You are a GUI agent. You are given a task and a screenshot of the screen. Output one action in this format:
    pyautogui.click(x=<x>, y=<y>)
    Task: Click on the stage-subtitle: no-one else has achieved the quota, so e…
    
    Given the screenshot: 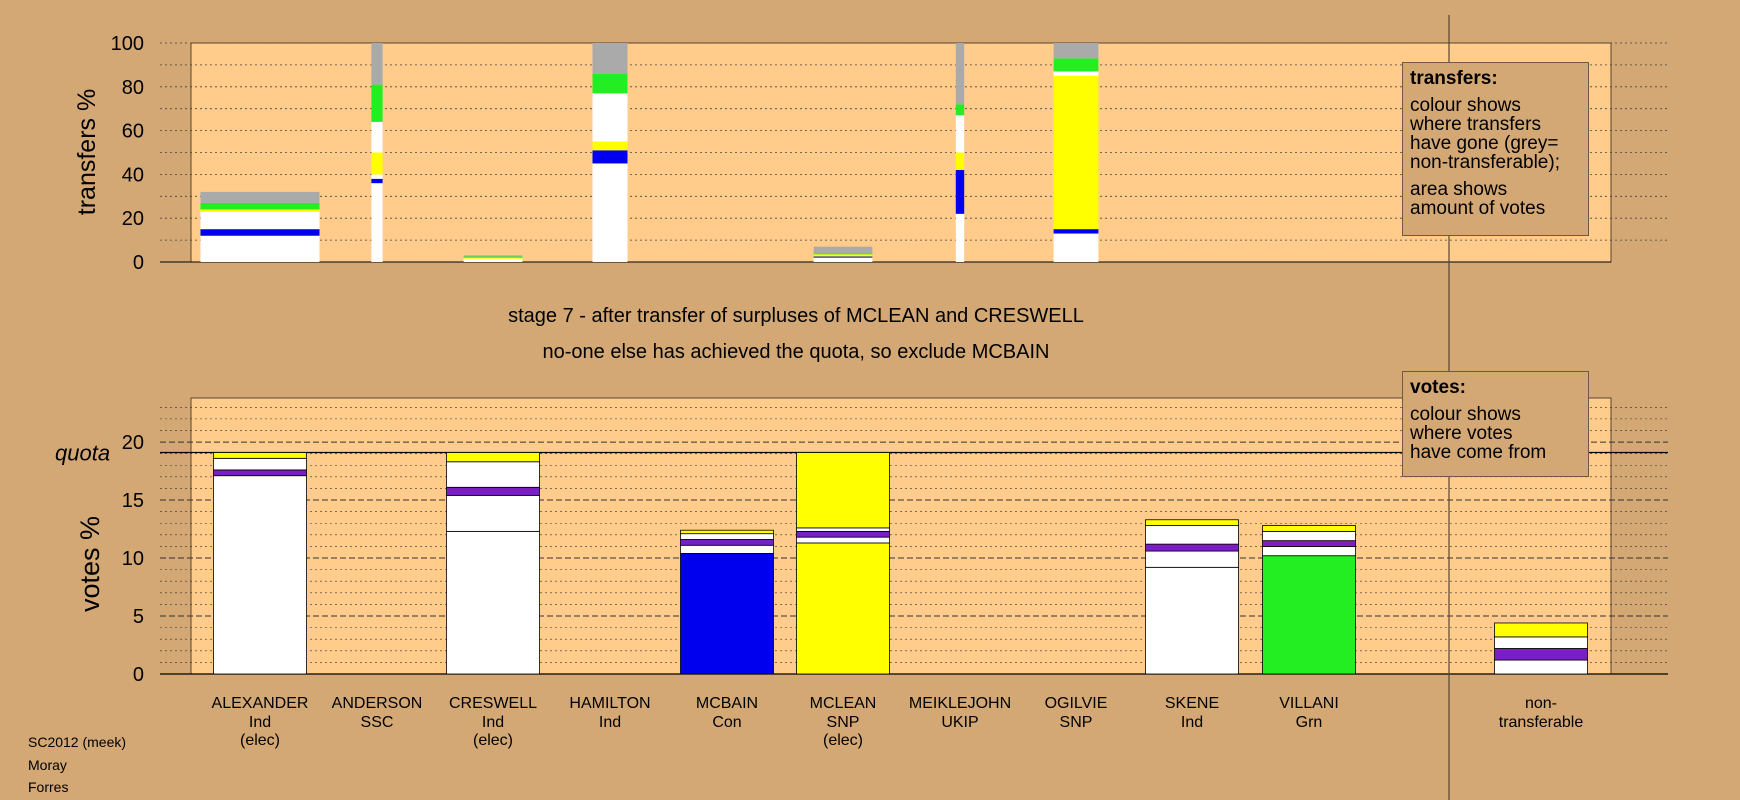 What is the action you would take?
    pyautogui.click(x=796, y=352)
    